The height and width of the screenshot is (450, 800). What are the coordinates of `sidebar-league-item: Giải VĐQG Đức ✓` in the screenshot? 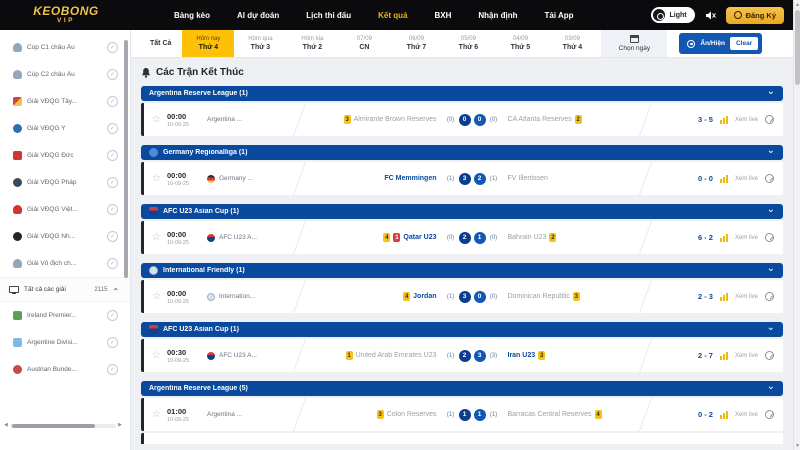 It's located at (65, 155).